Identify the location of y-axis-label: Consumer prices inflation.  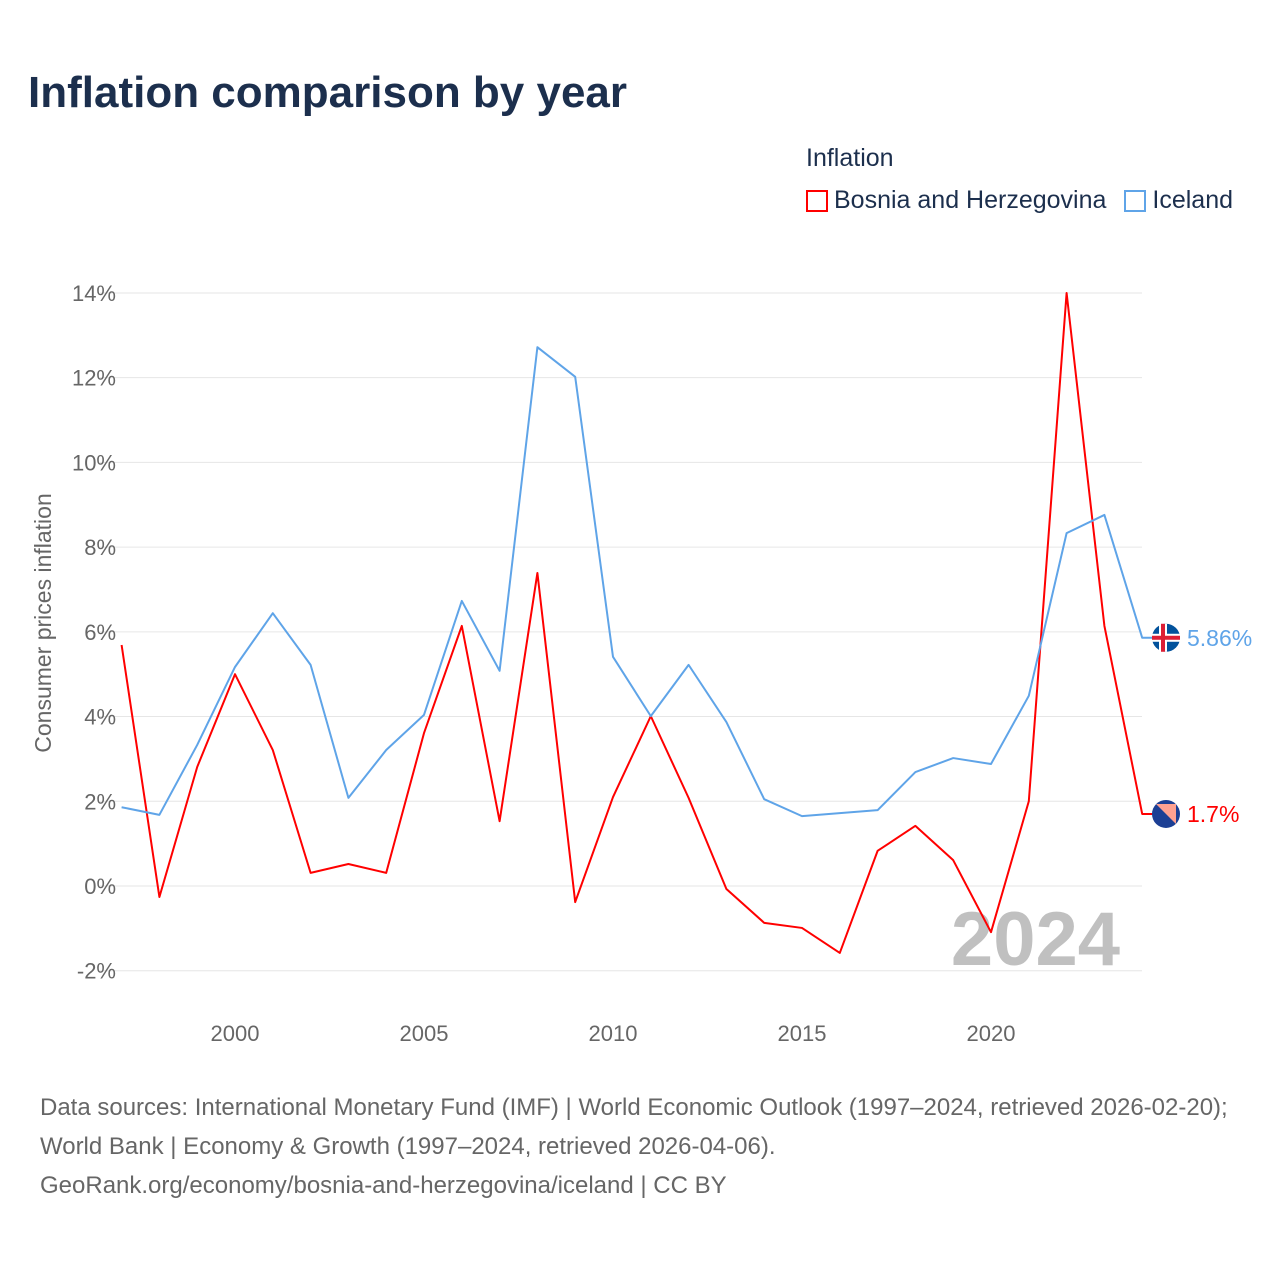
(43, 623).